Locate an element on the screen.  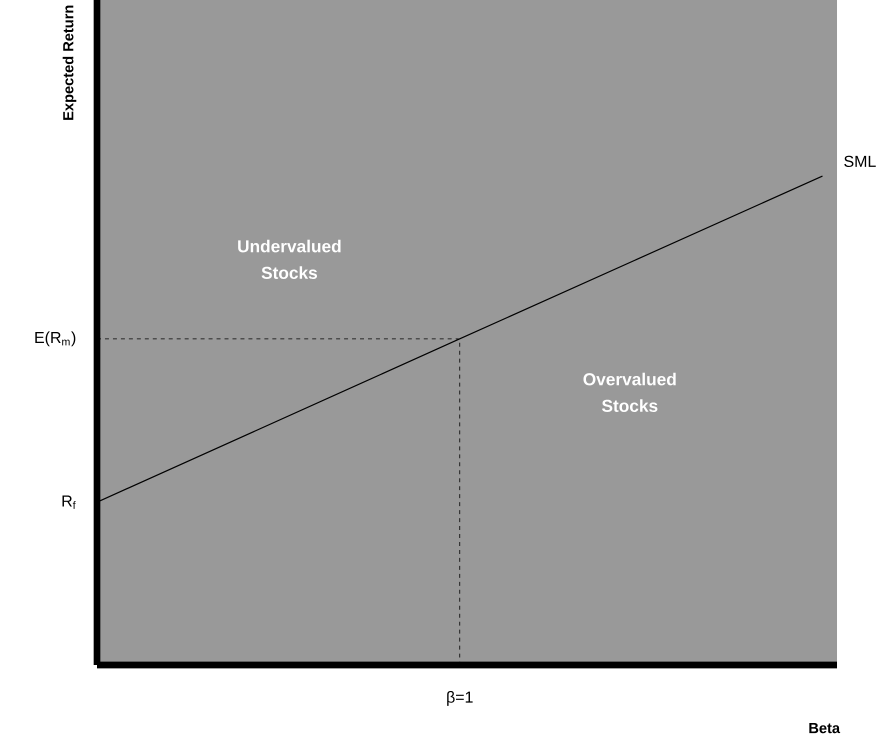
annotation: Undervalued Stocks is located at coordinates (289, 259).